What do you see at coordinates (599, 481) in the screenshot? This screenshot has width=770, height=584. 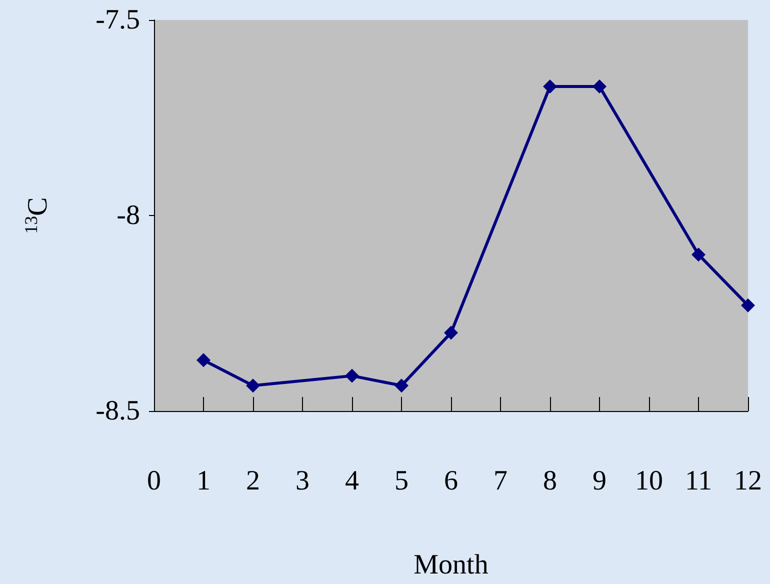 I see `x-tick-label: 9` at bounding box center [599, 481].